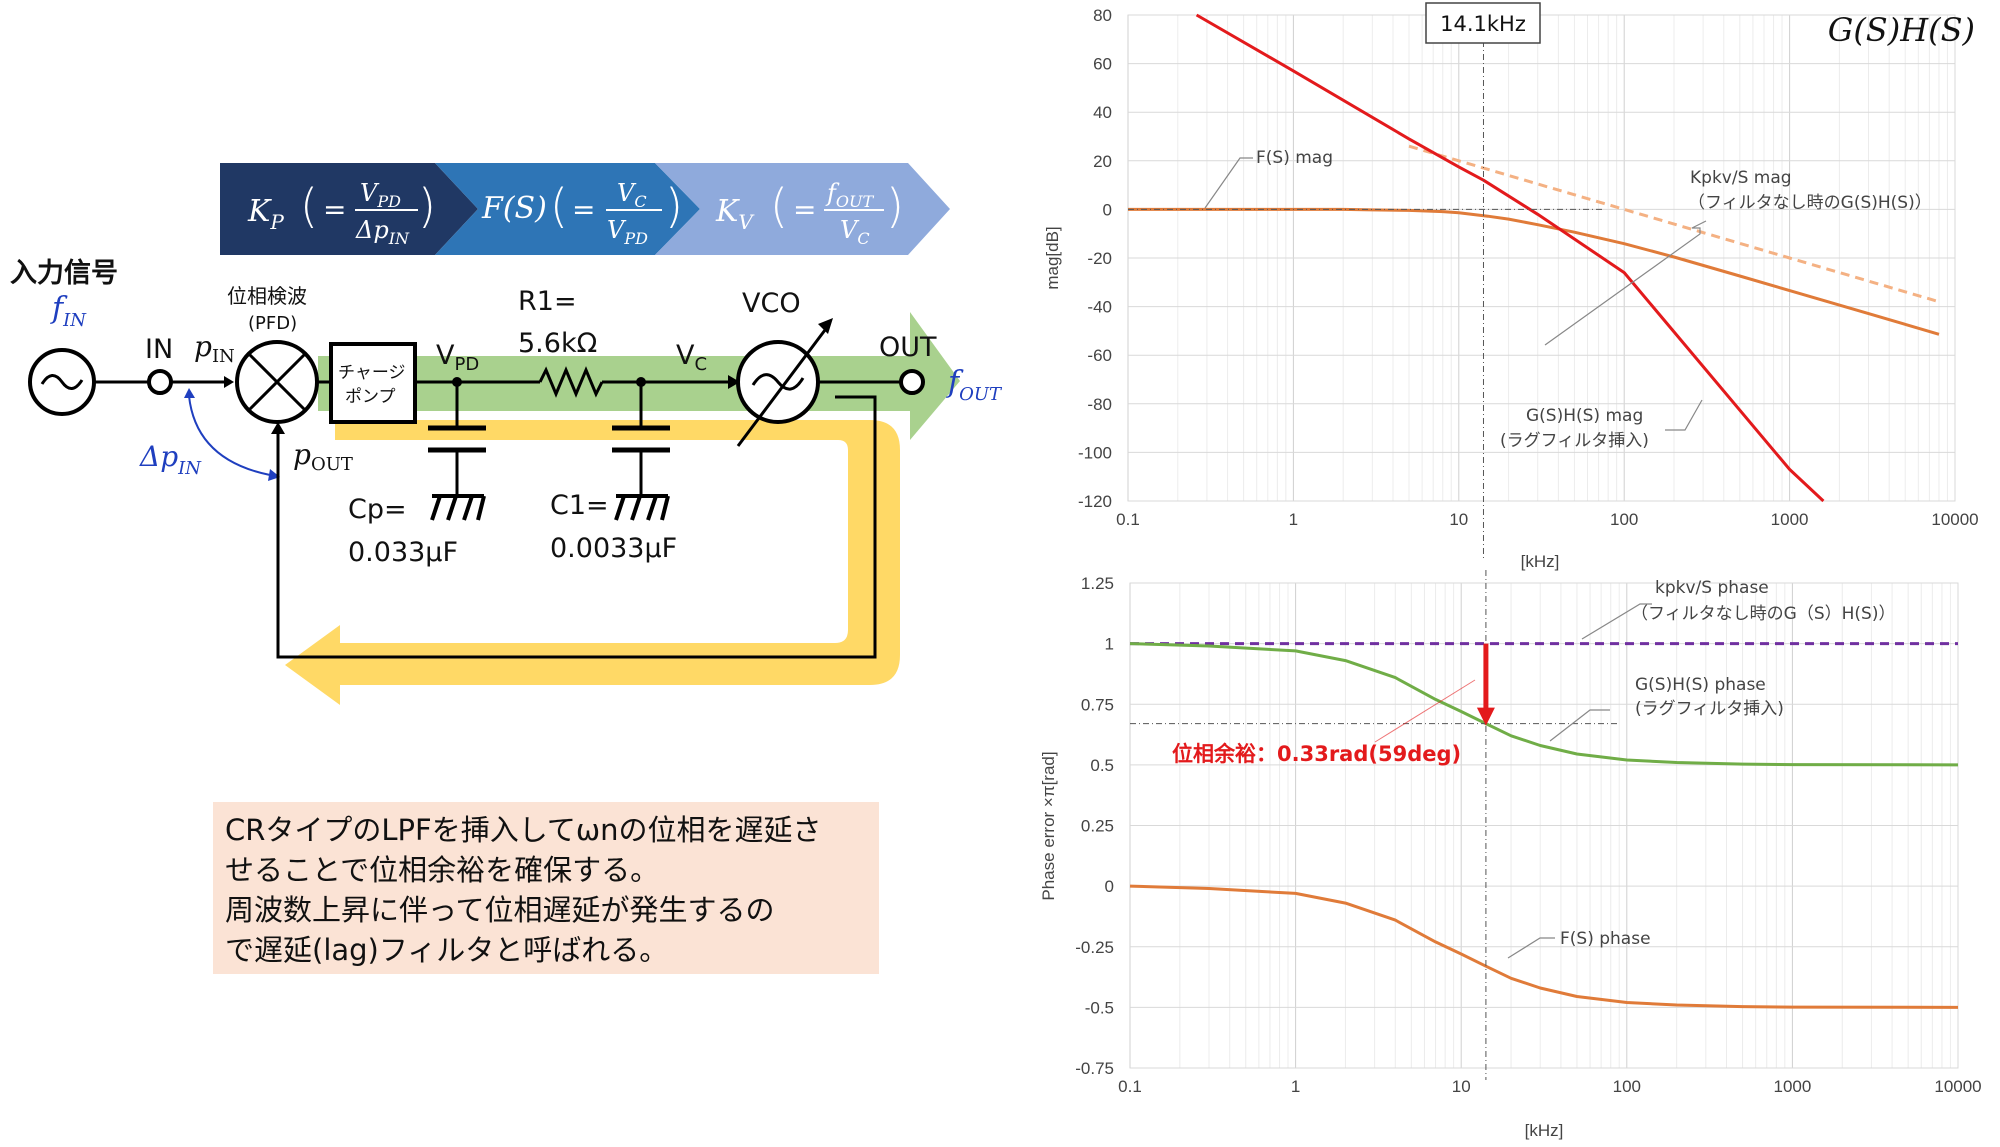  What do you see at coordinates (267, 296) in the screenshot?
I see `pfd-label: 位相検波` at bounding box center [267, 296].